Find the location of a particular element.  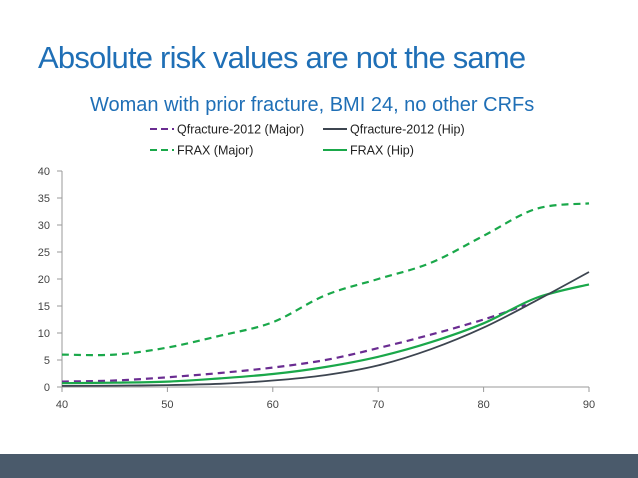

x-tick-label: 90 is located at coordinates (589, 405).